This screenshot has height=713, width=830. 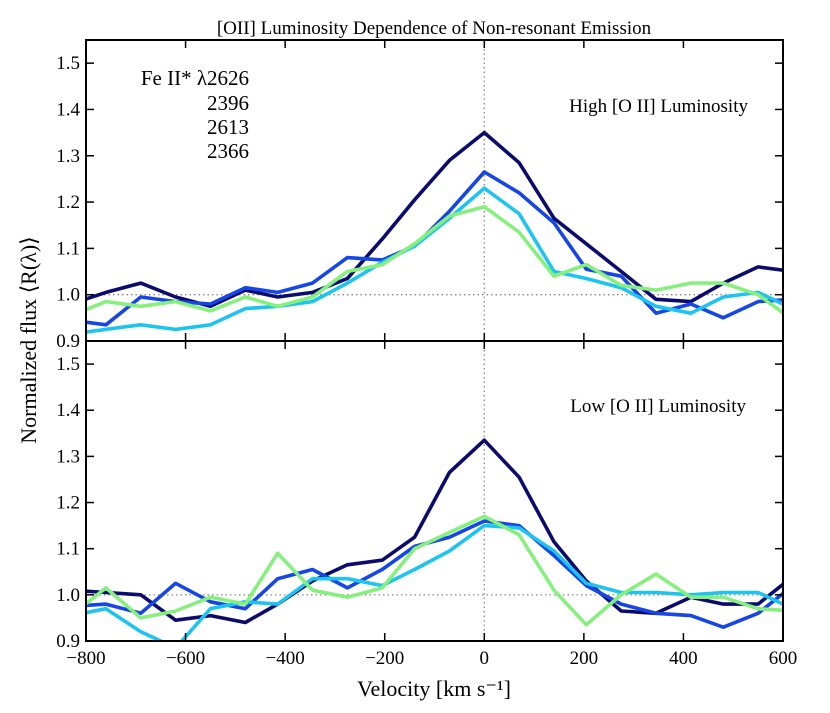 I want to click on legend-entry-2613: 2613, so click(x=228, y=127).